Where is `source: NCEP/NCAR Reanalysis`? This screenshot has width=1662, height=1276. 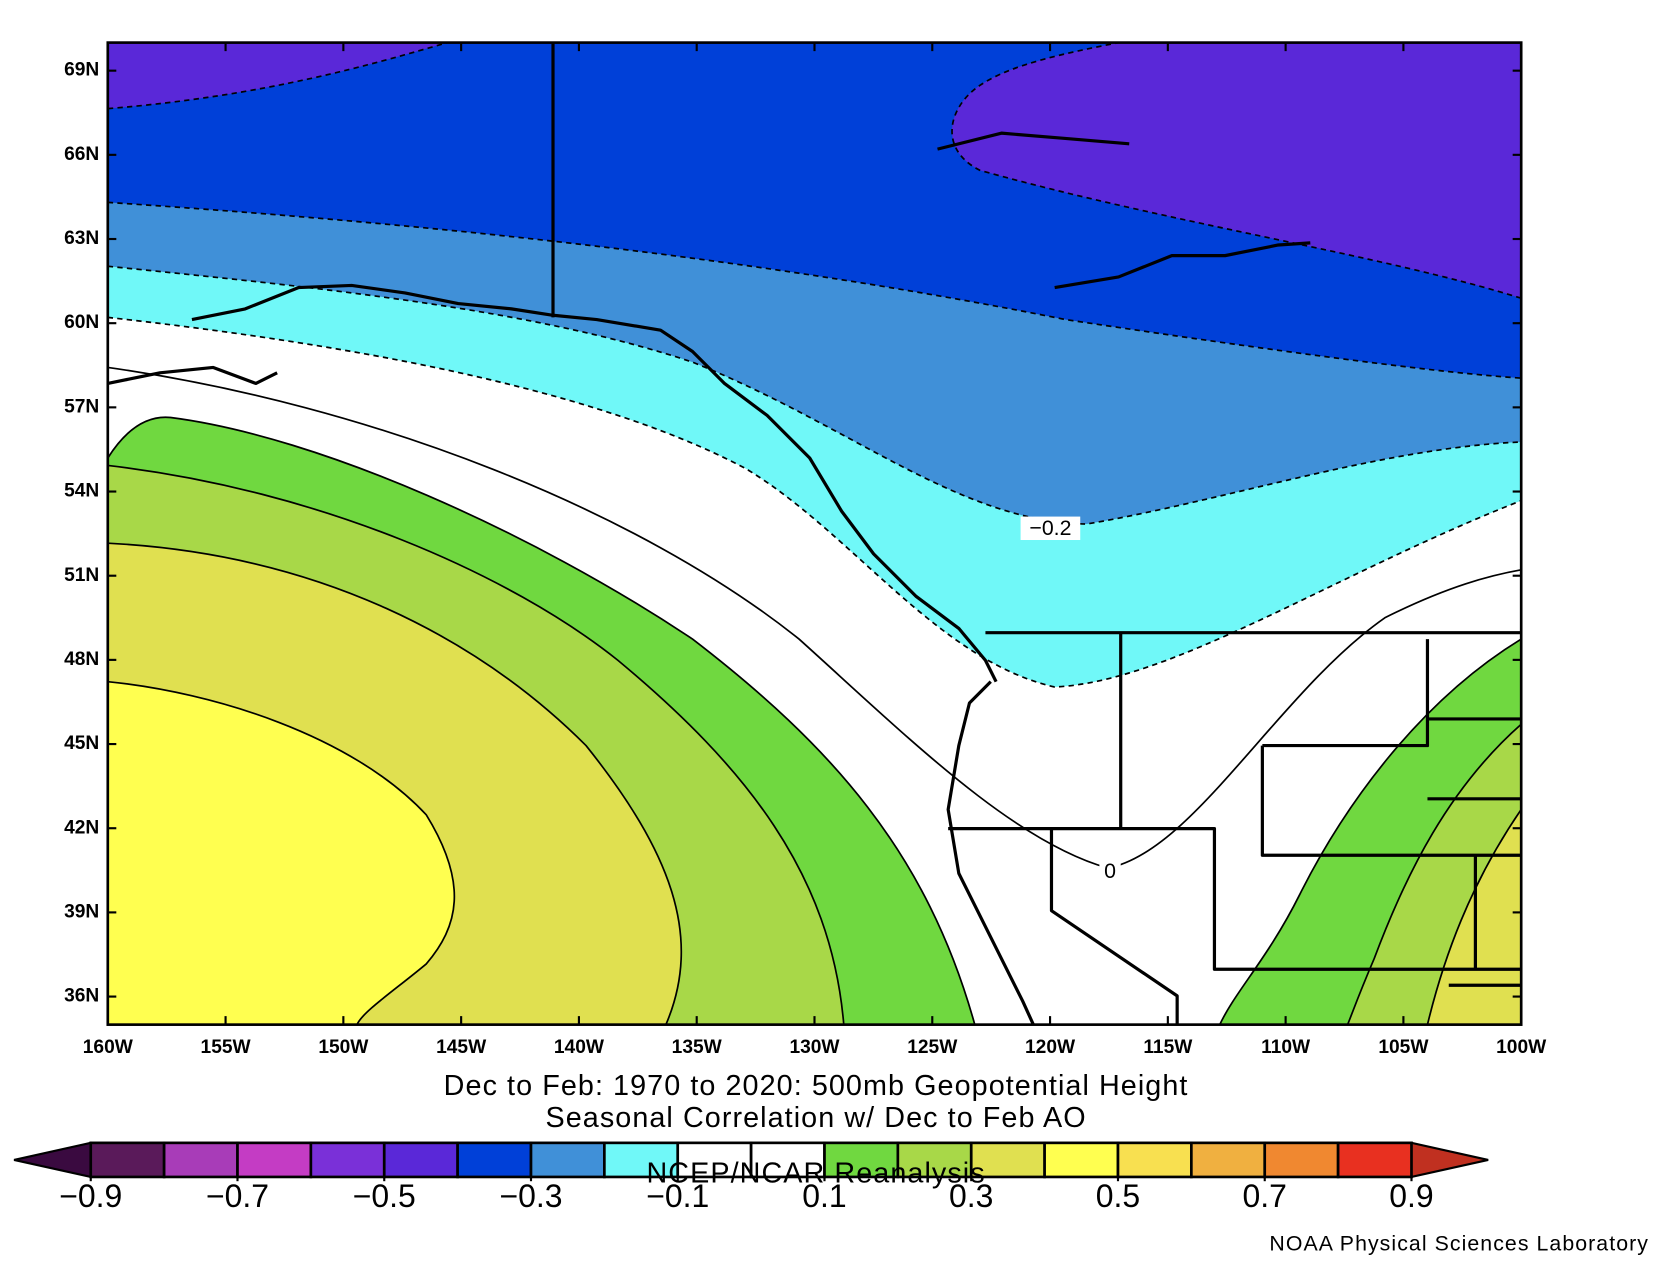 source: NCEP/NCAR Reanalysis is located at coordinates (815, 1173).